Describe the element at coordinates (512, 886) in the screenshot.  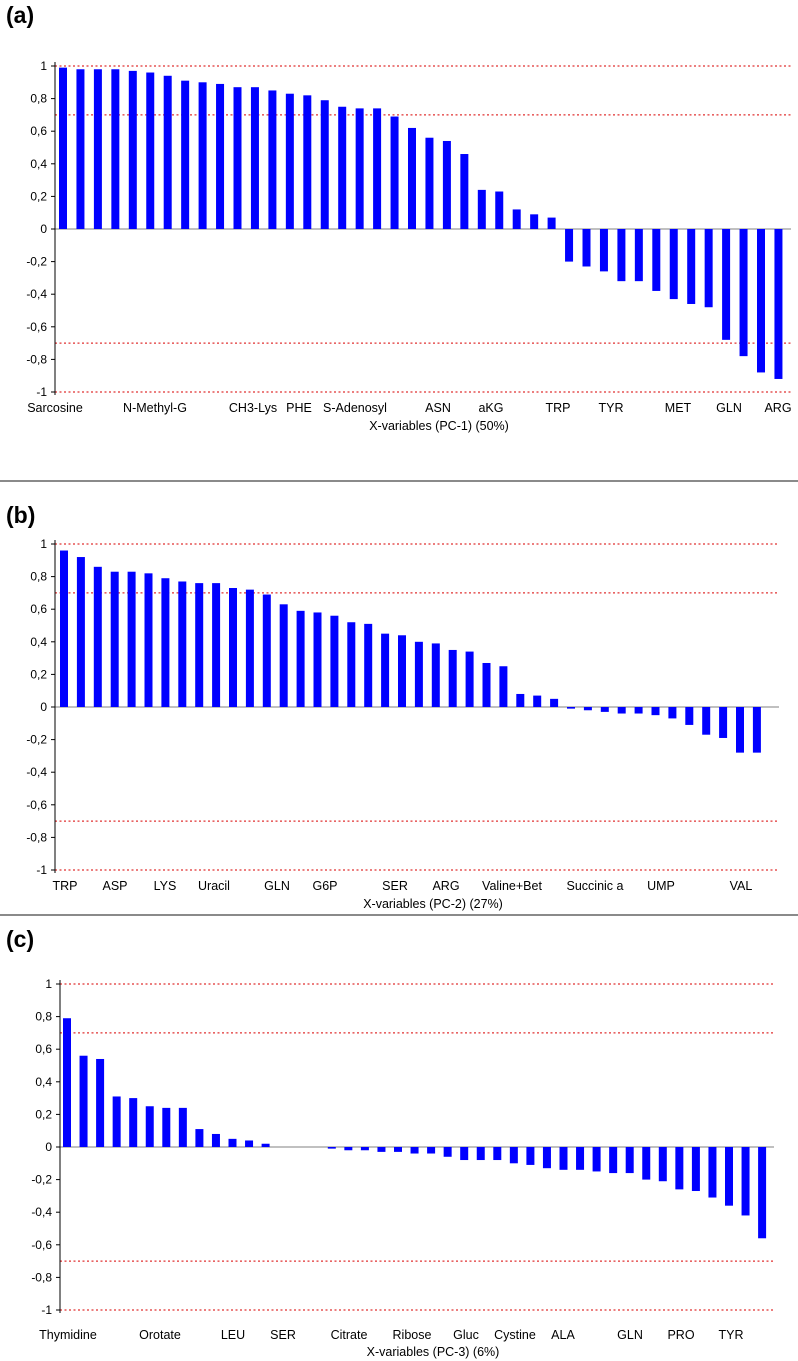
I see `chart-b-category-label: Valine+Bet` at that location.